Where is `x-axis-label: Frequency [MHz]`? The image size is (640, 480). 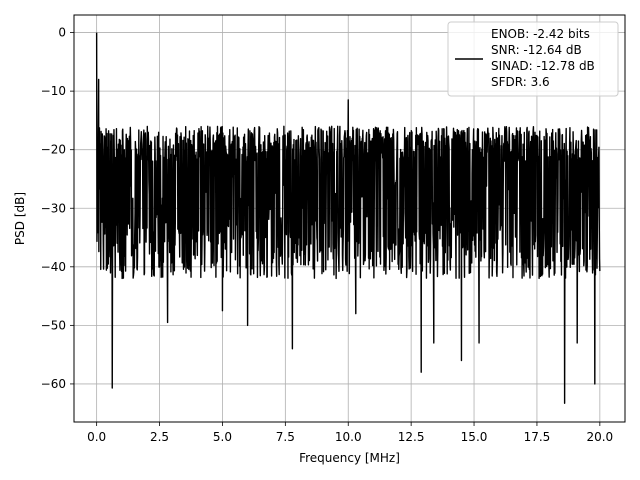 x-axis-label: Frequency [MHz] is located at coordinates (349, 458).